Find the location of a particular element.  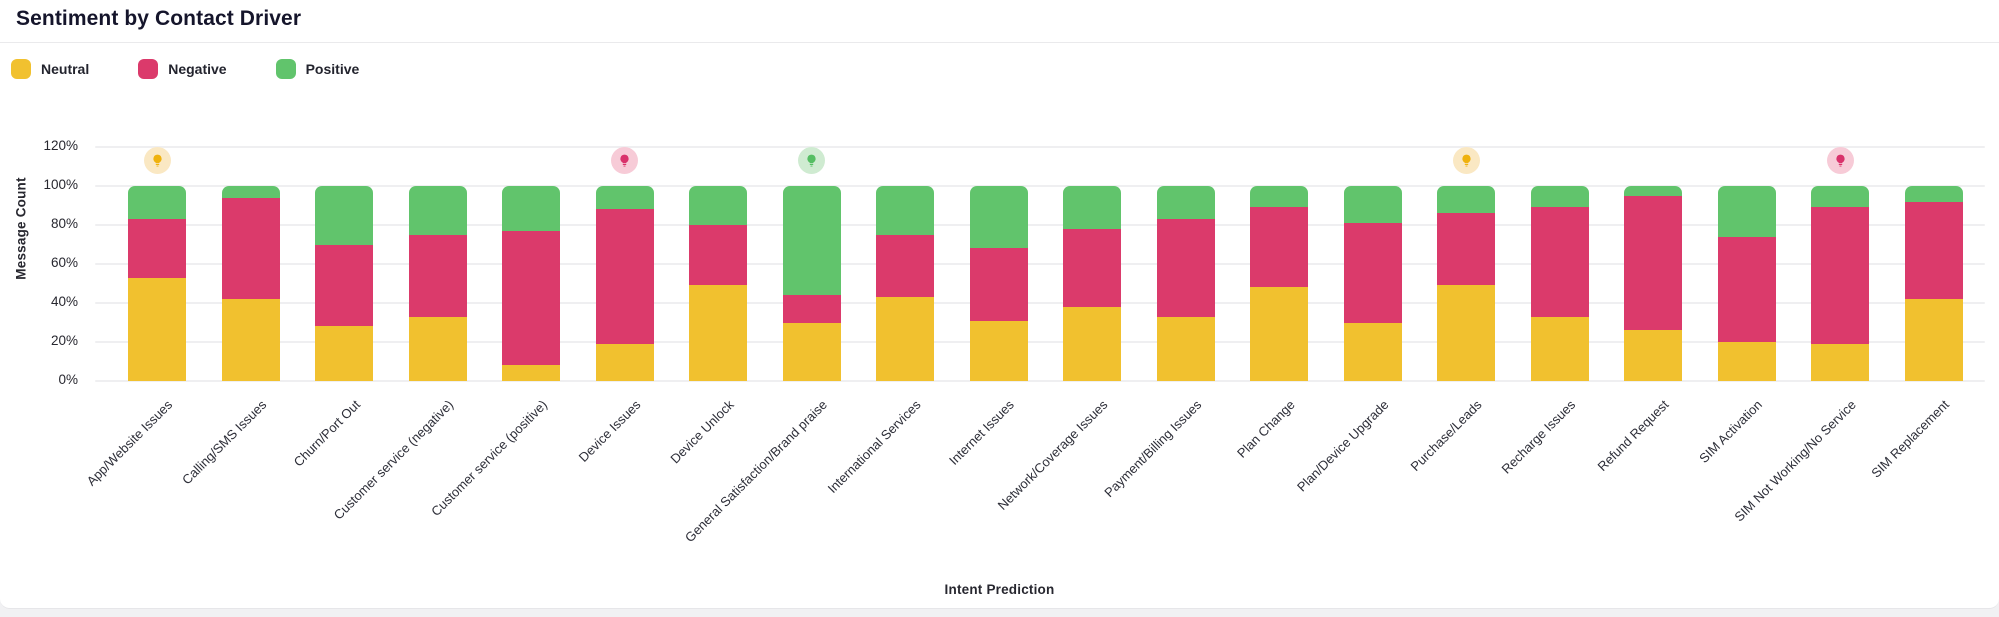

bar-device-unlock is located at coordinates (718, 283).